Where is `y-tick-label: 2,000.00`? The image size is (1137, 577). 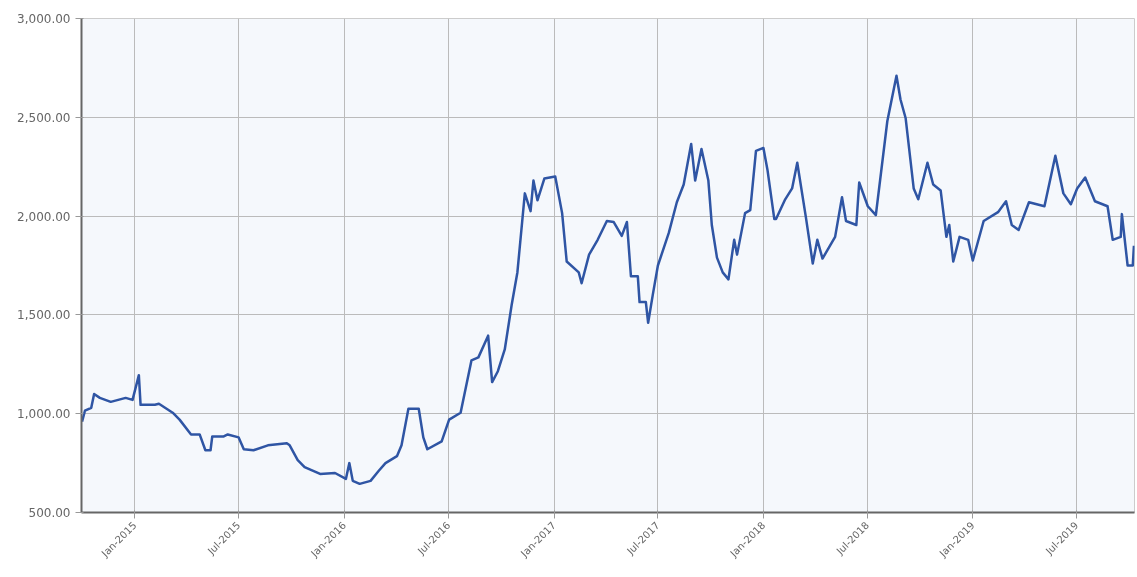 y-tick-label: 2,000.00 is located at coordinates (44, 216).